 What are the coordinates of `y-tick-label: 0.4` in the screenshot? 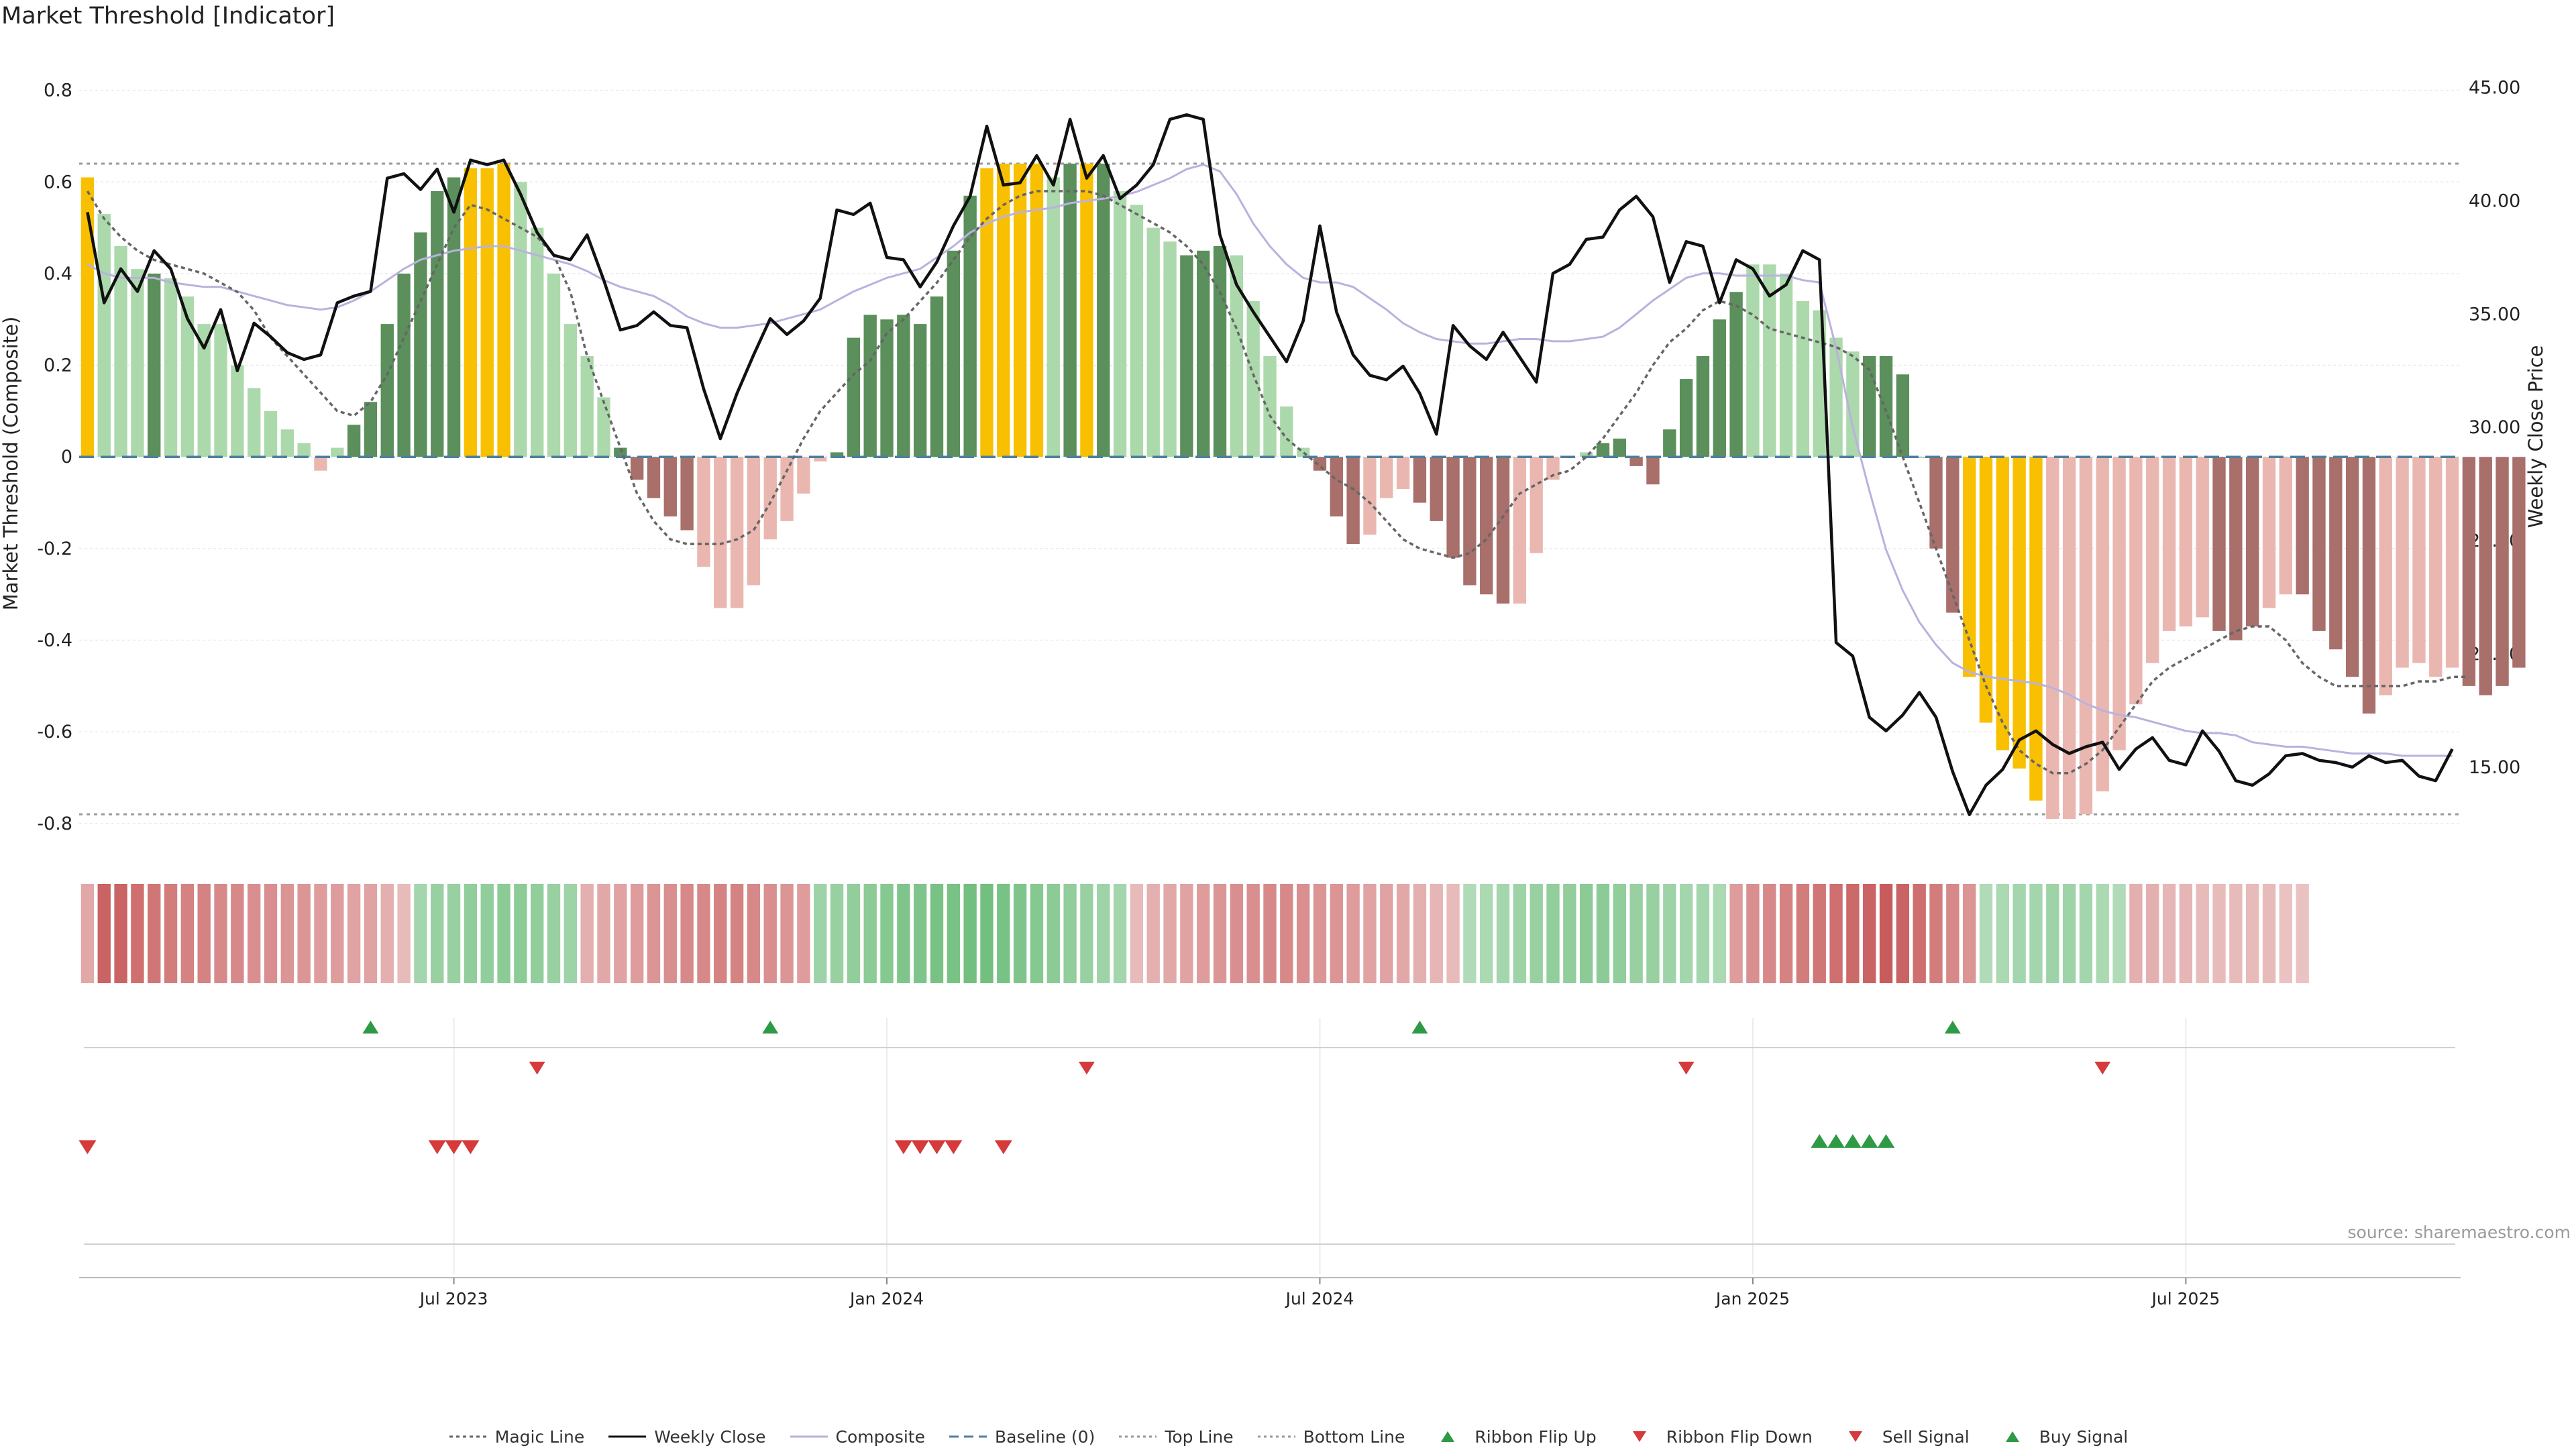 It's located at (58, 274).